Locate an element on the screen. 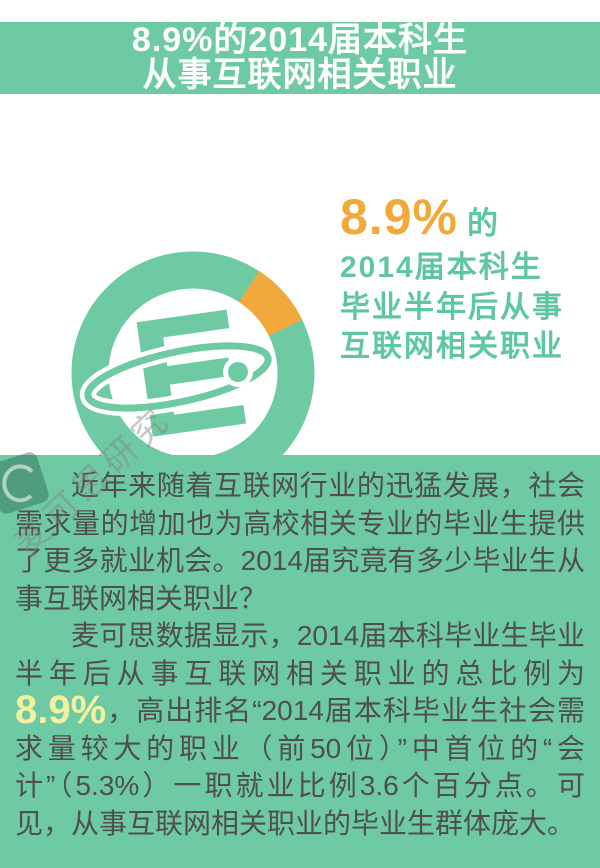 The image size is (600, 868). hero-text-block: 8.9% 的 2014届本科生 毕业半年后从事 互联网相关职业 is located at coordinates (452, 278).